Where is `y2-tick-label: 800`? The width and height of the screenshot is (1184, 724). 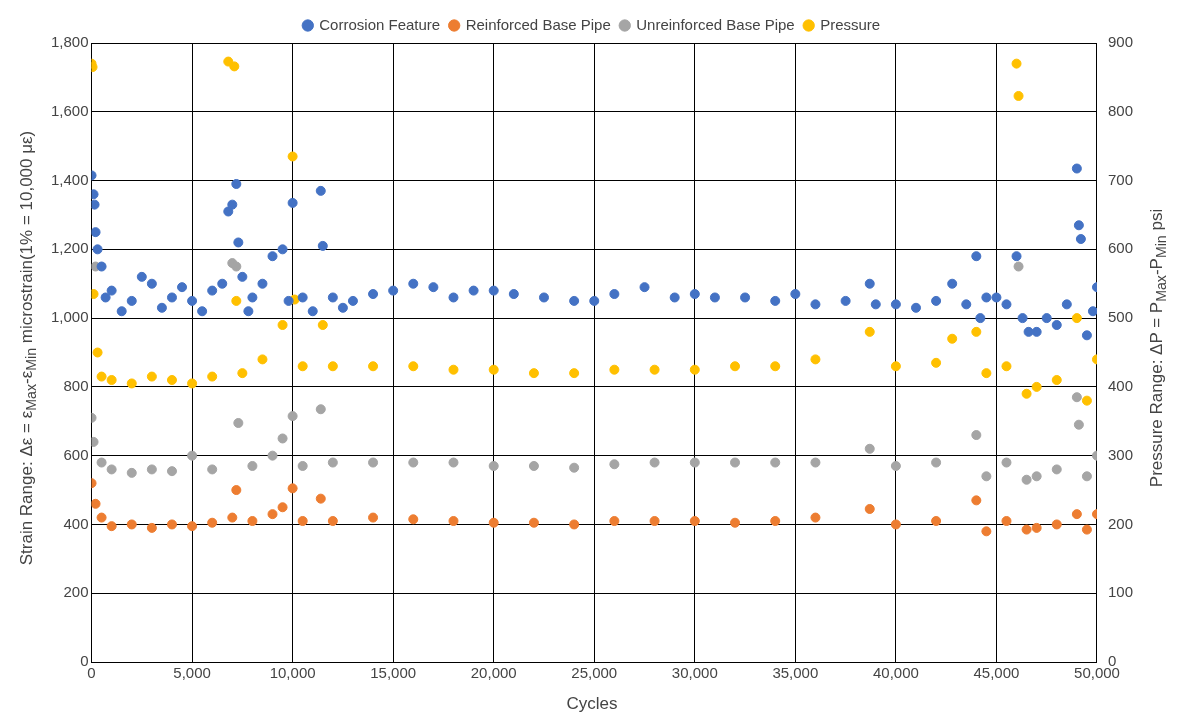 y2-tick-label: 800 is located at coordinates (1120, 110).